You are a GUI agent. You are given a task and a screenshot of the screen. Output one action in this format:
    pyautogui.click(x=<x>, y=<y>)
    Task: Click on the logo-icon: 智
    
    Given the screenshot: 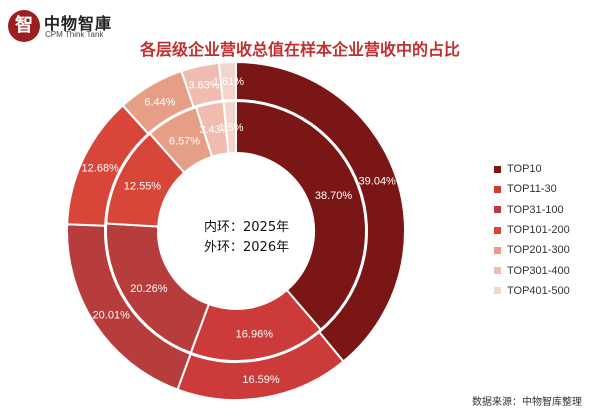 What is the action you would take?
    pyautogui.click(x=24, y=26)
    